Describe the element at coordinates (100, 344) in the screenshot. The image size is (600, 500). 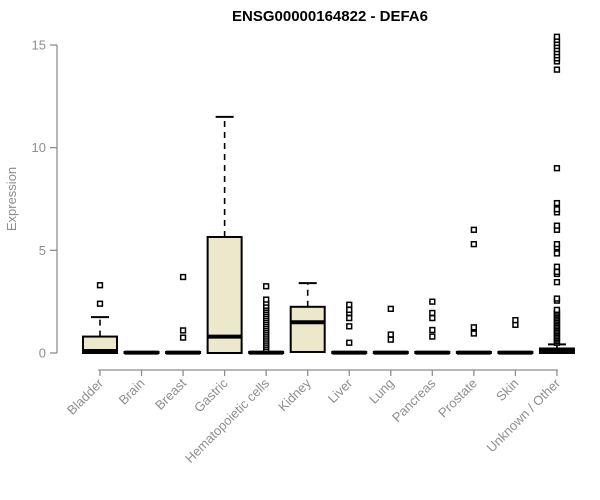
I see `box-bladder` at that location.